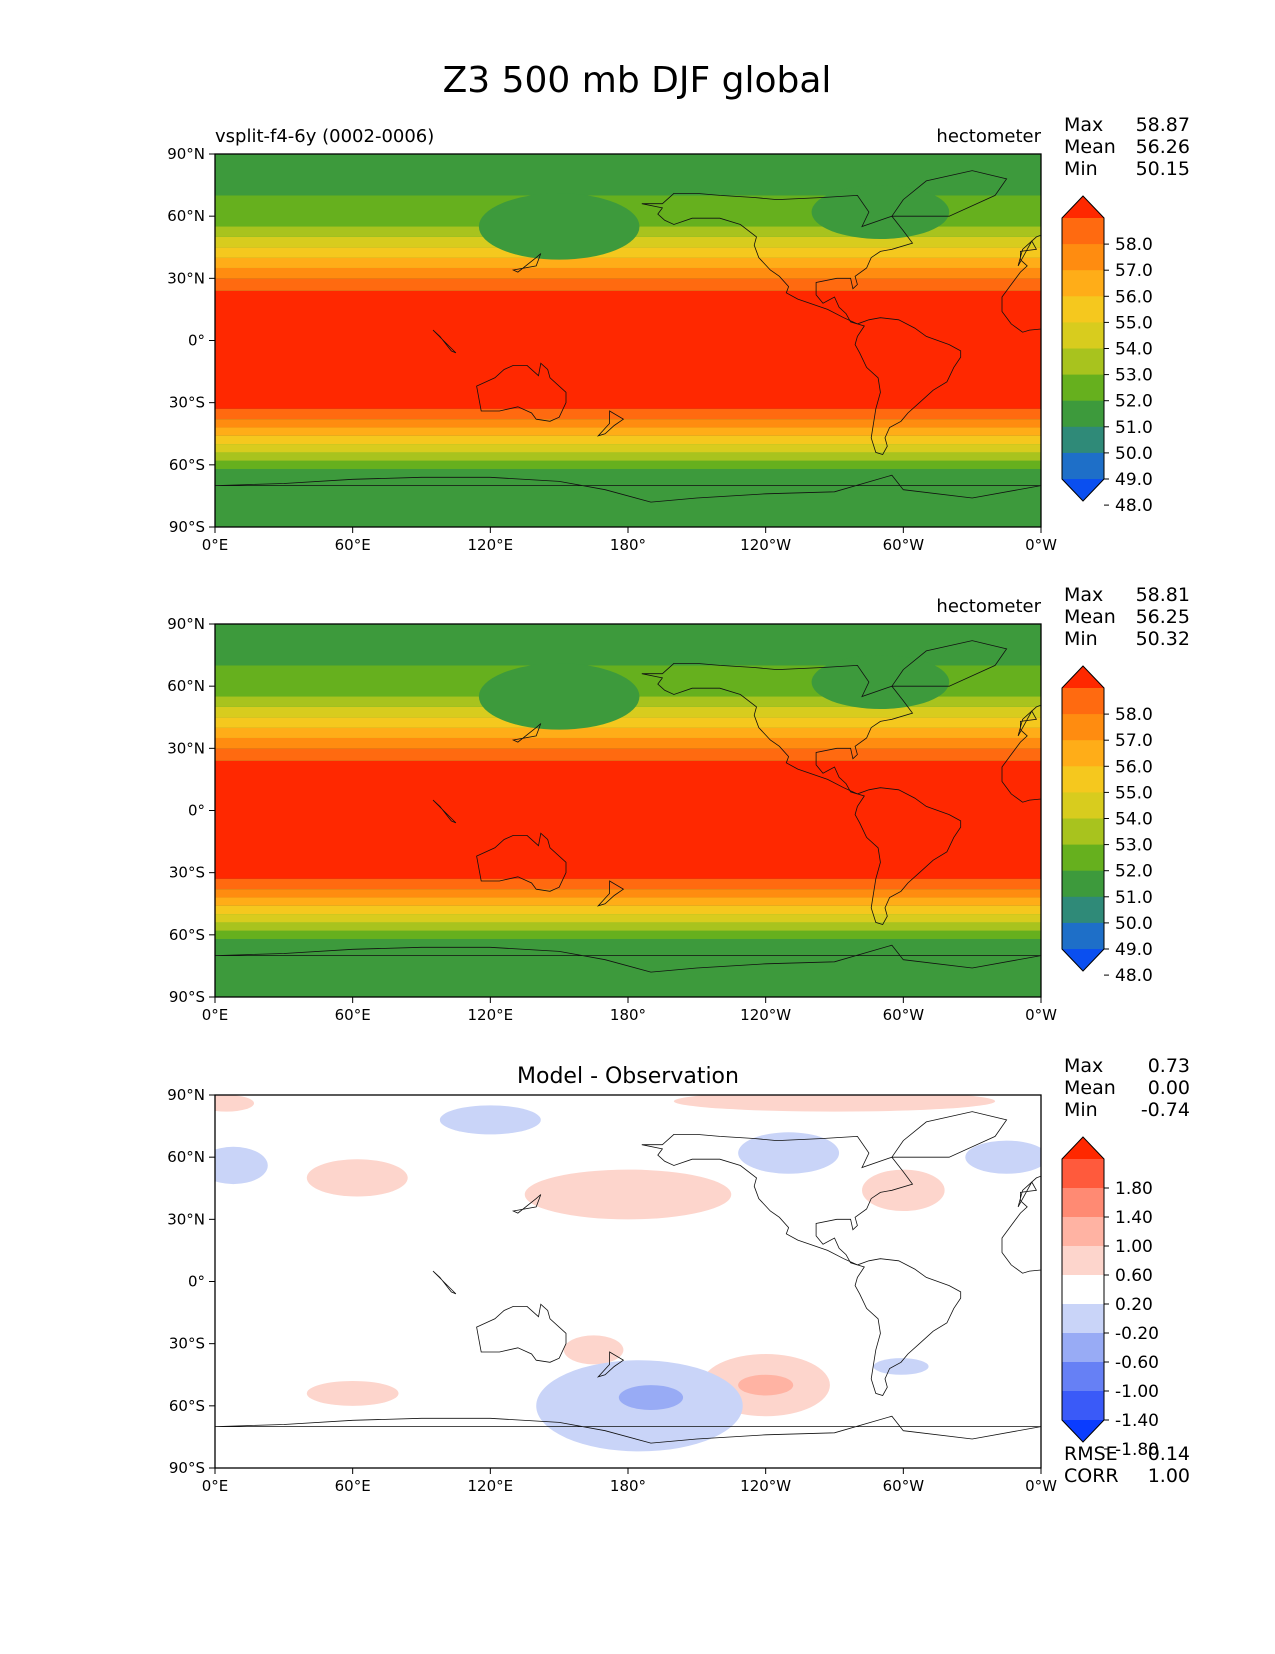 Image resolution: width=1275 pixels, height=1654 pixels. Describe the element at coordinates (1134, 454) in the screenshot. I see `colorbar-label: 50.0` at that location.